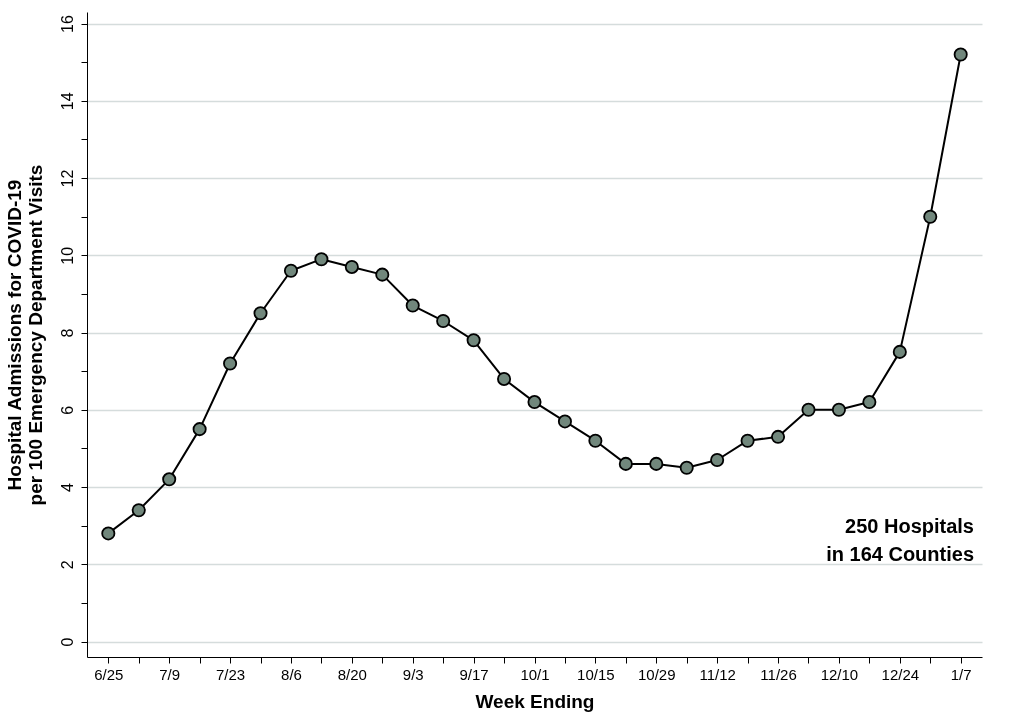 This screenshot has height=727, width=1023. I want to click on x-tick-label: 11/12, so click(717, 674).